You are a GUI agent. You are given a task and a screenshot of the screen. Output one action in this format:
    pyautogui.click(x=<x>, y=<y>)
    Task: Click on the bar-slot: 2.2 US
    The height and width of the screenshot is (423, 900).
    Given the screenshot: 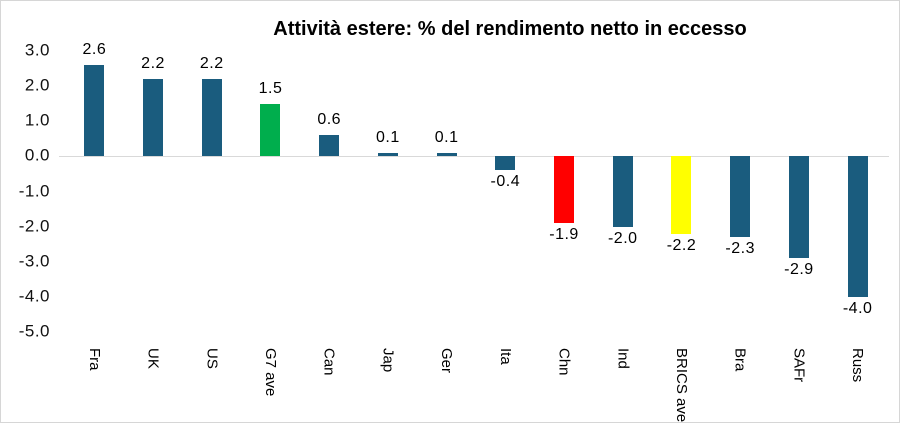 What is the action you would take?
    pyautogui.click(x=211, y=210)
    